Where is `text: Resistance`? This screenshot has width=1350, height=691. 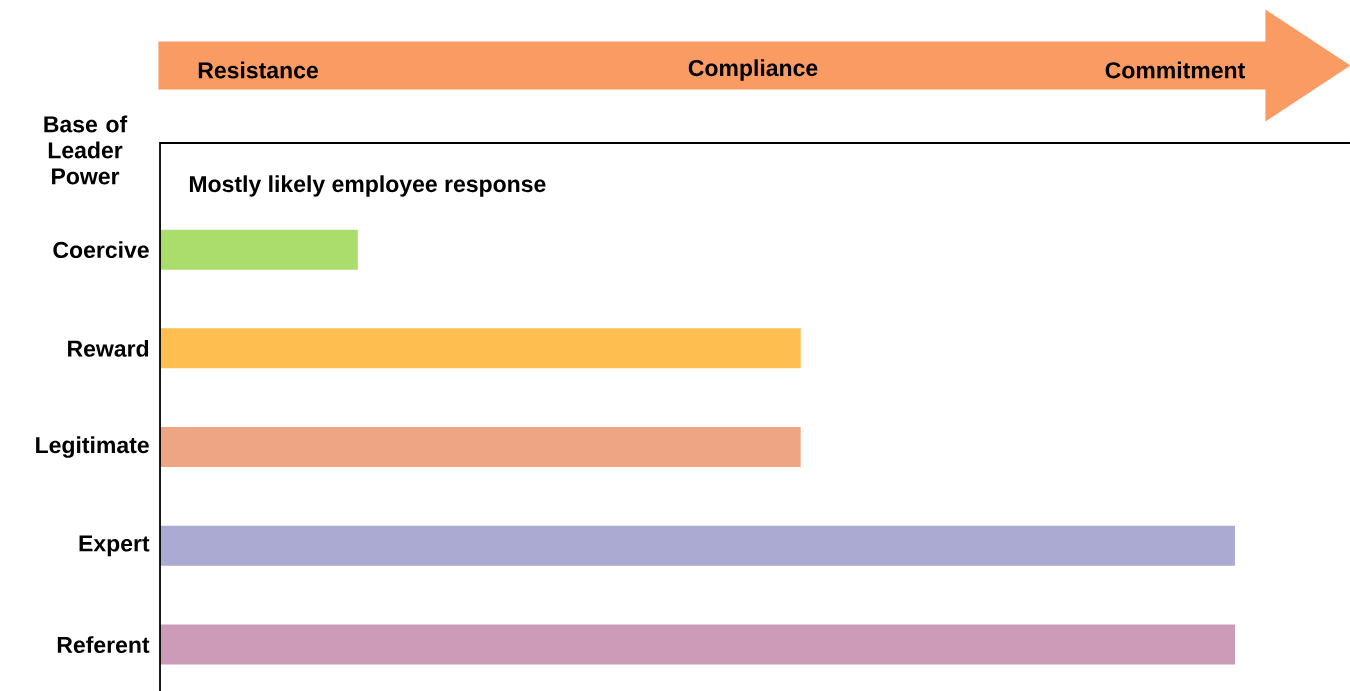
text: Resistance is located at coordinates (258, 70).